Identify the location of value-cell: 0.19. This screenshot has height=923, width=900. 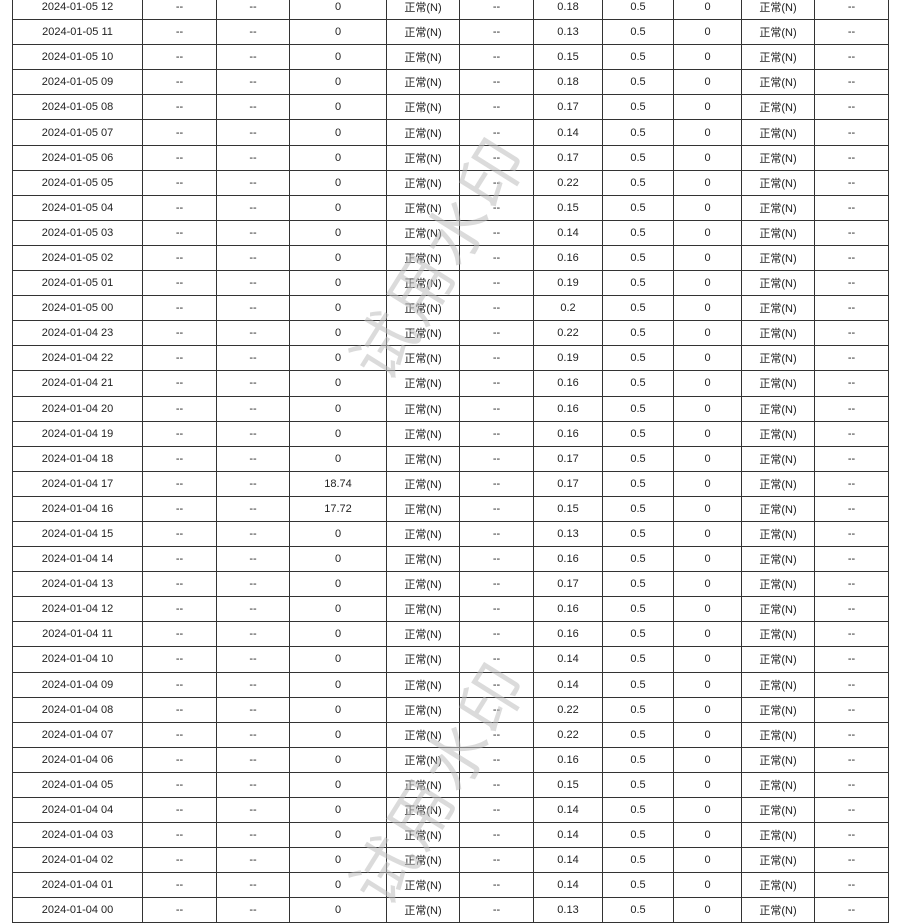
(568, 358).